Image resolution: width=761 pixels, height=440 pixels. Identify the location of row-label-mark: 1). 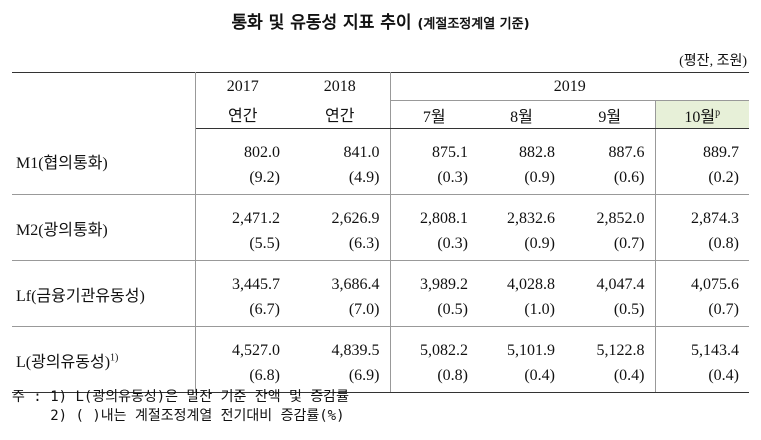
(114, 358).